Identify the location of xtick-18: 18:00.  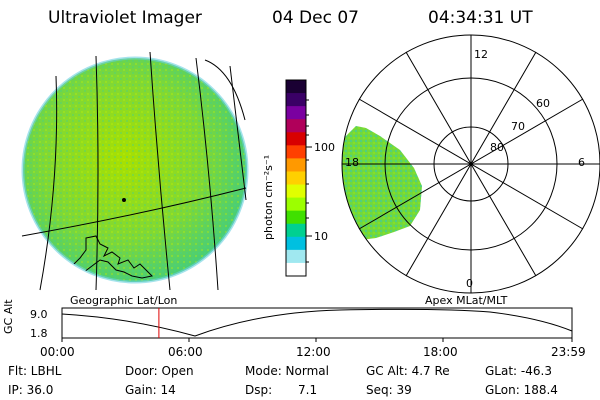
(440, 352).